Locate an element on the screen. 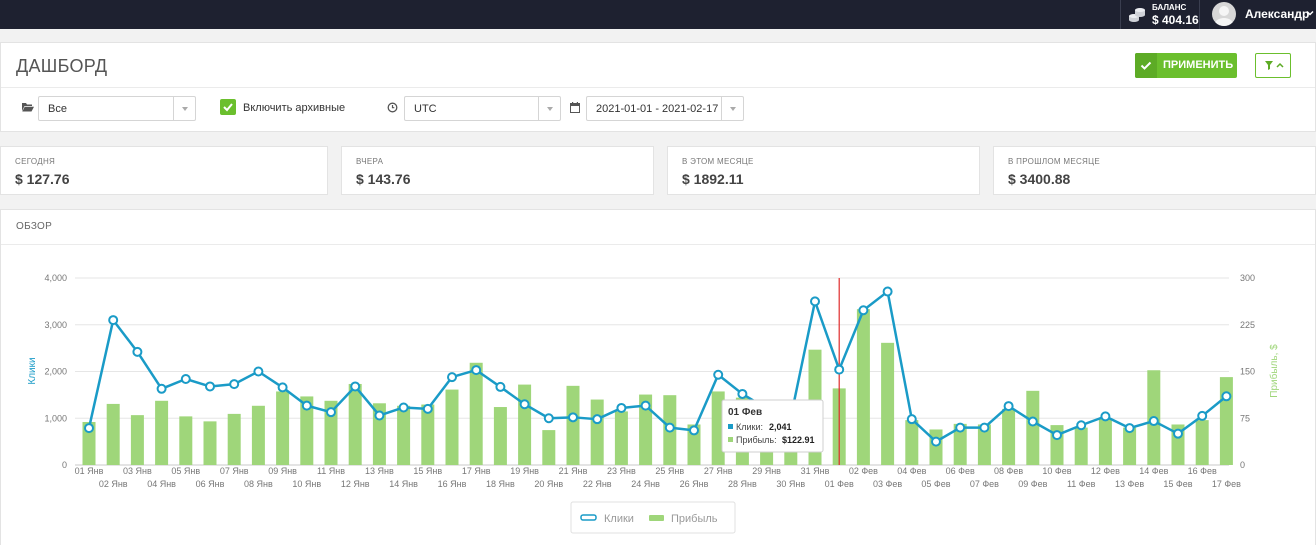  y-tick-right: 300 is located at coordinates (1247, 278).